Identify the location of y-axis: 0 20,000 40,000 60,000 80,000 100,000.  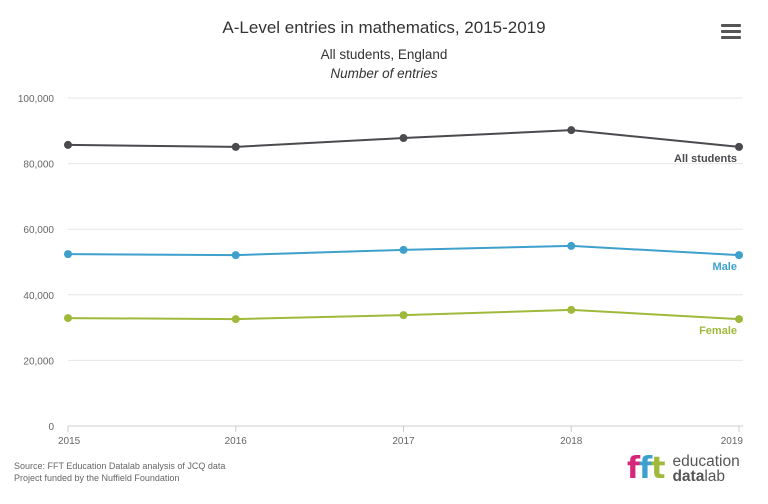
(36, 263).